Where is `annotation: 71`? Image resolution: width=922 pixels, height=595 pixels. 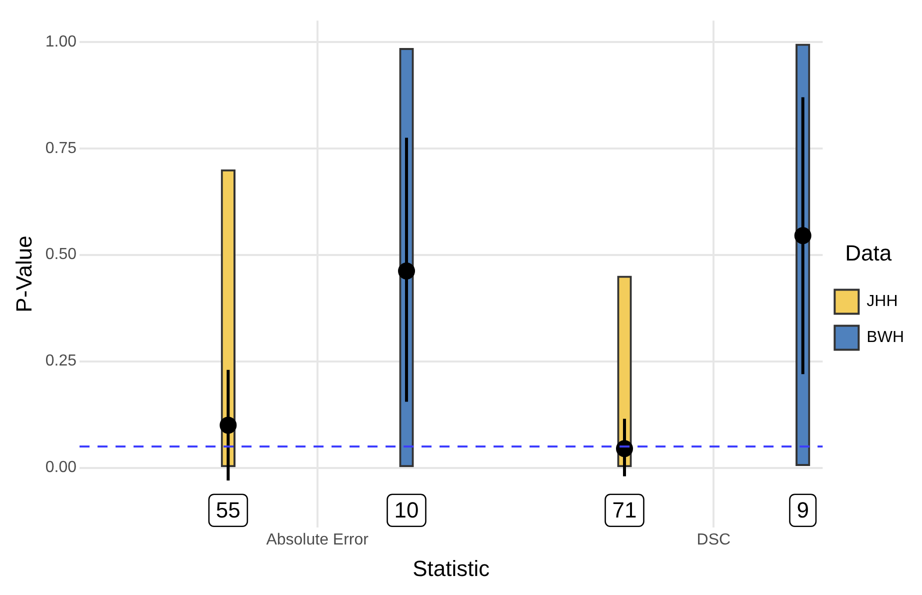 annotation: 71 is located at coordinates (624, 509).